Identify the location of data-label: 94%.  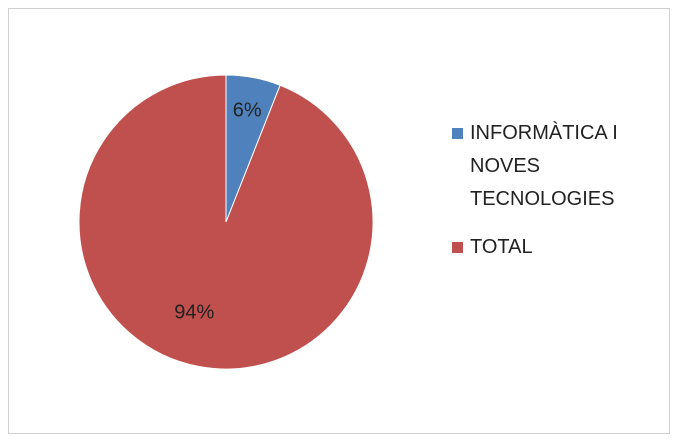
(194, 312).